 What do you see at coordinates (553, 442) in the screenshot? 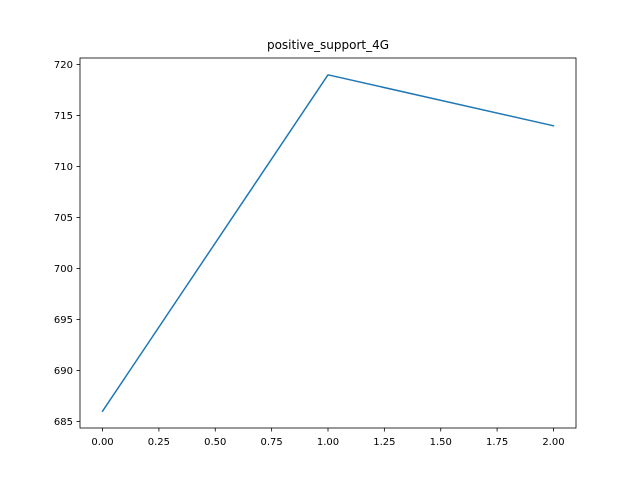
I see `x-tick-label: 2.00` at bounding box center [553, 442].